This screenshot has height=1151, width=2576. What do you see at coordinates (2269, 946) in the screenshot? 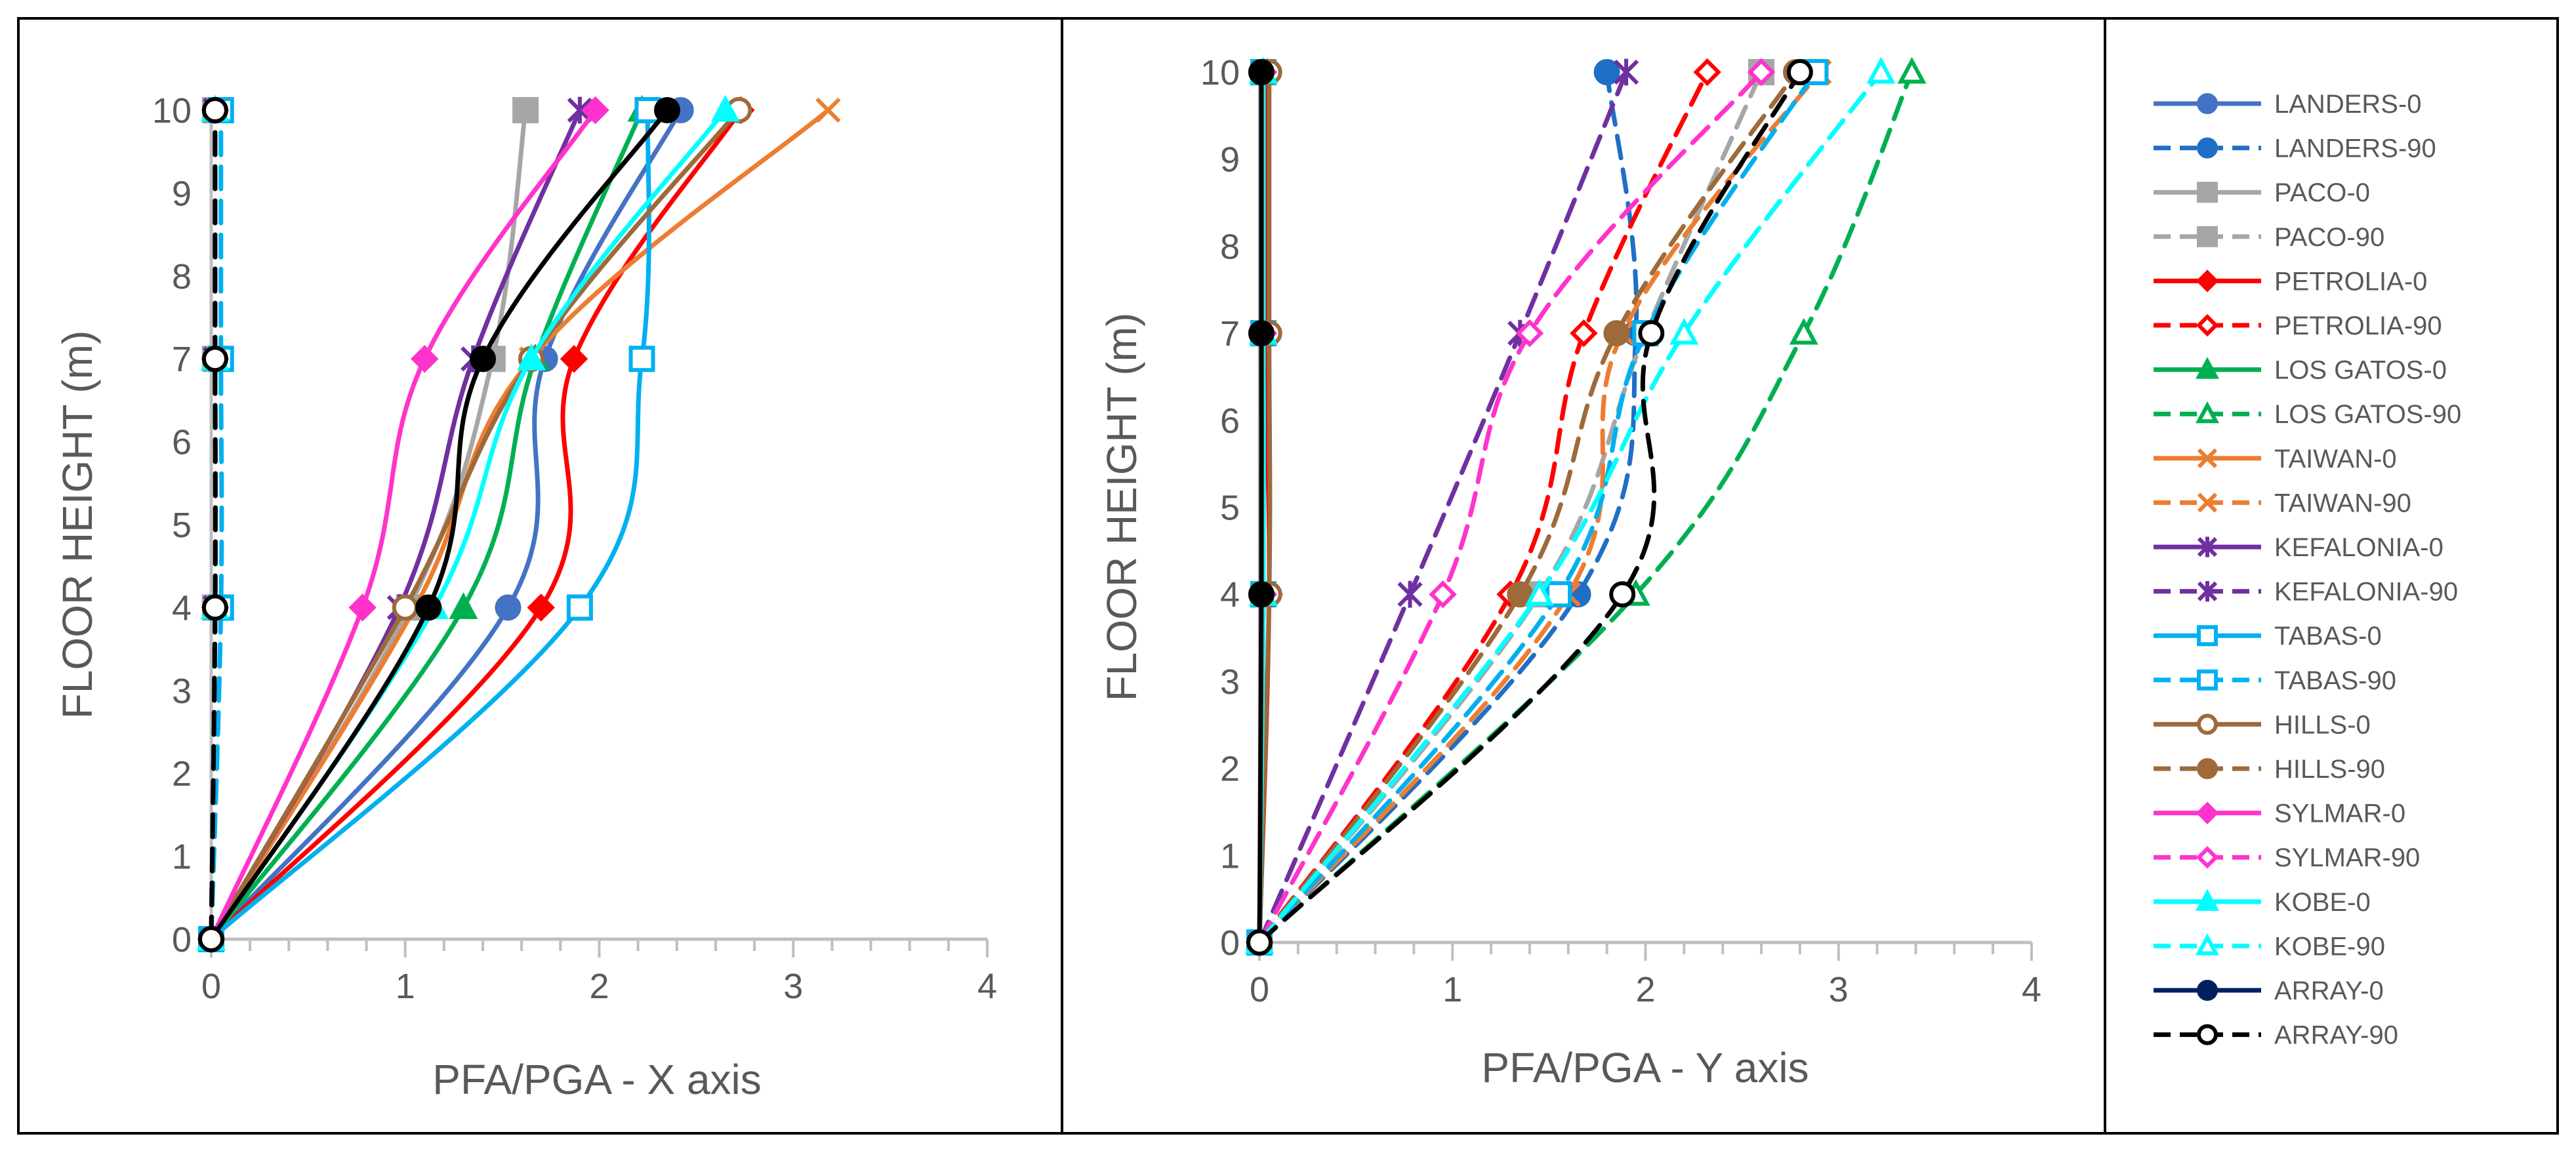
I see `legend-item-kobe-90: KOBE-90` at bounding box center [2269, 946].